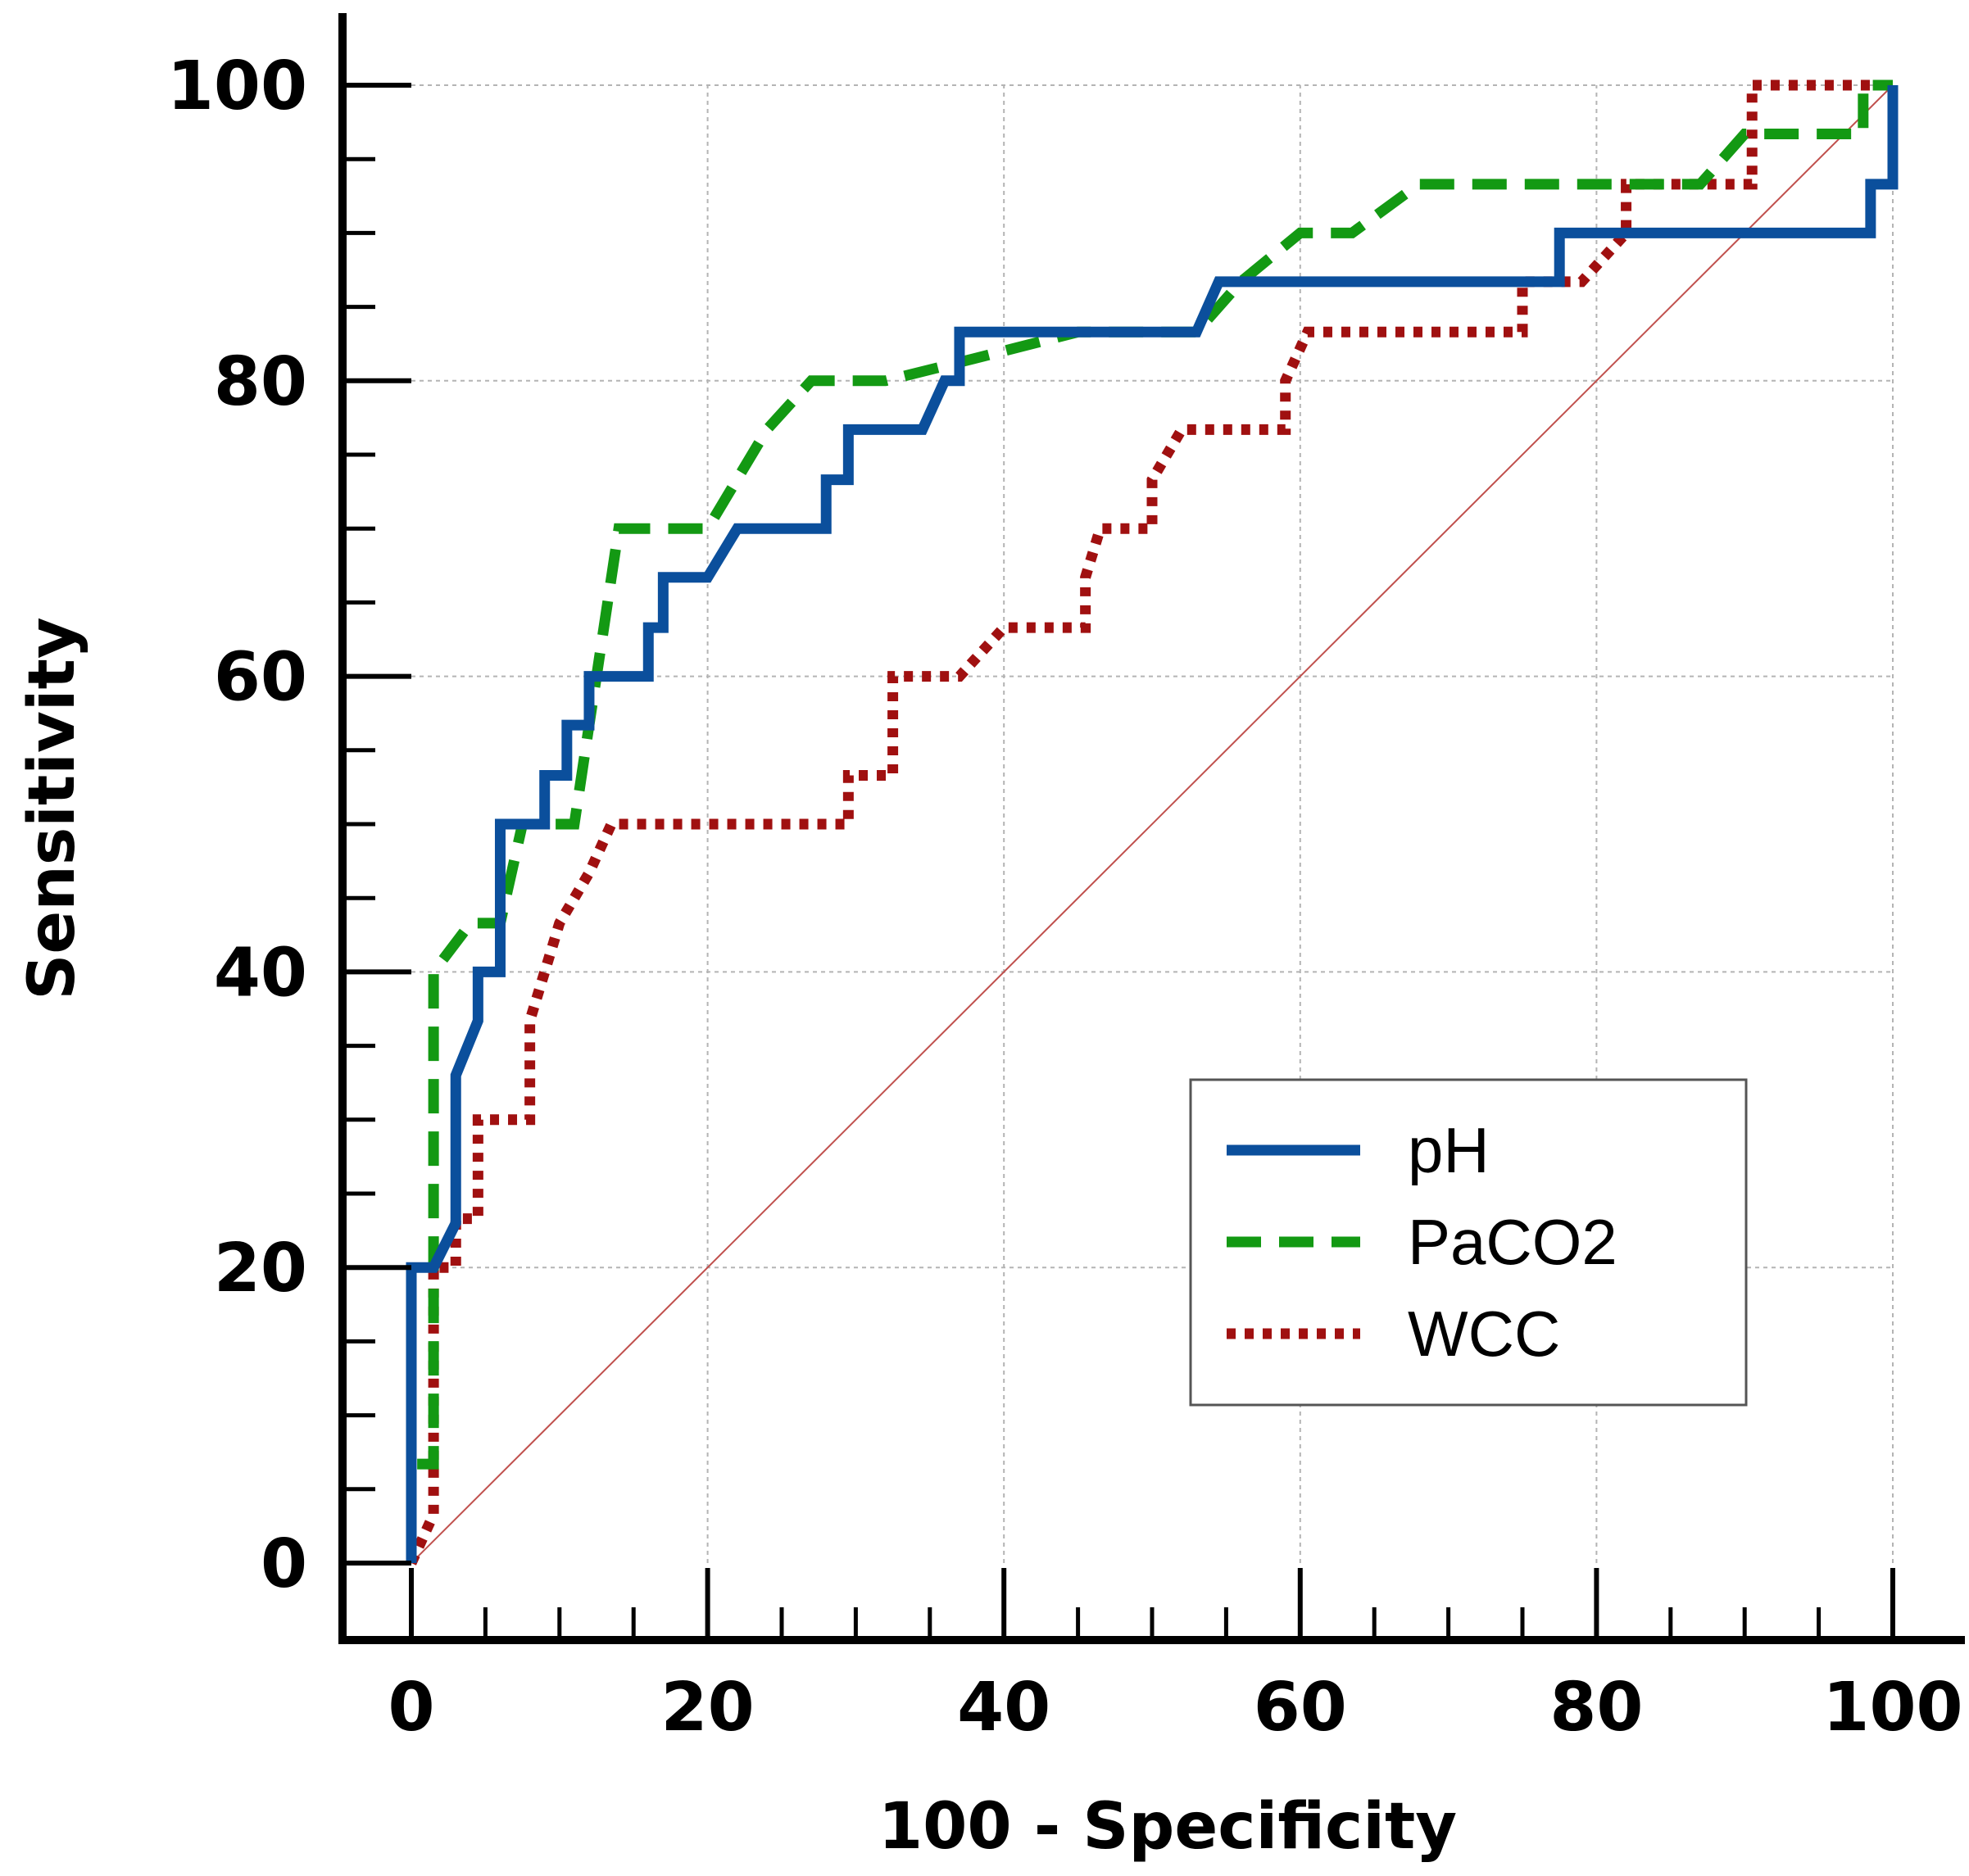 This screenshot has width=1969, height=1876. I want to click on y-tick-label-100: 100, so click(237, 86).